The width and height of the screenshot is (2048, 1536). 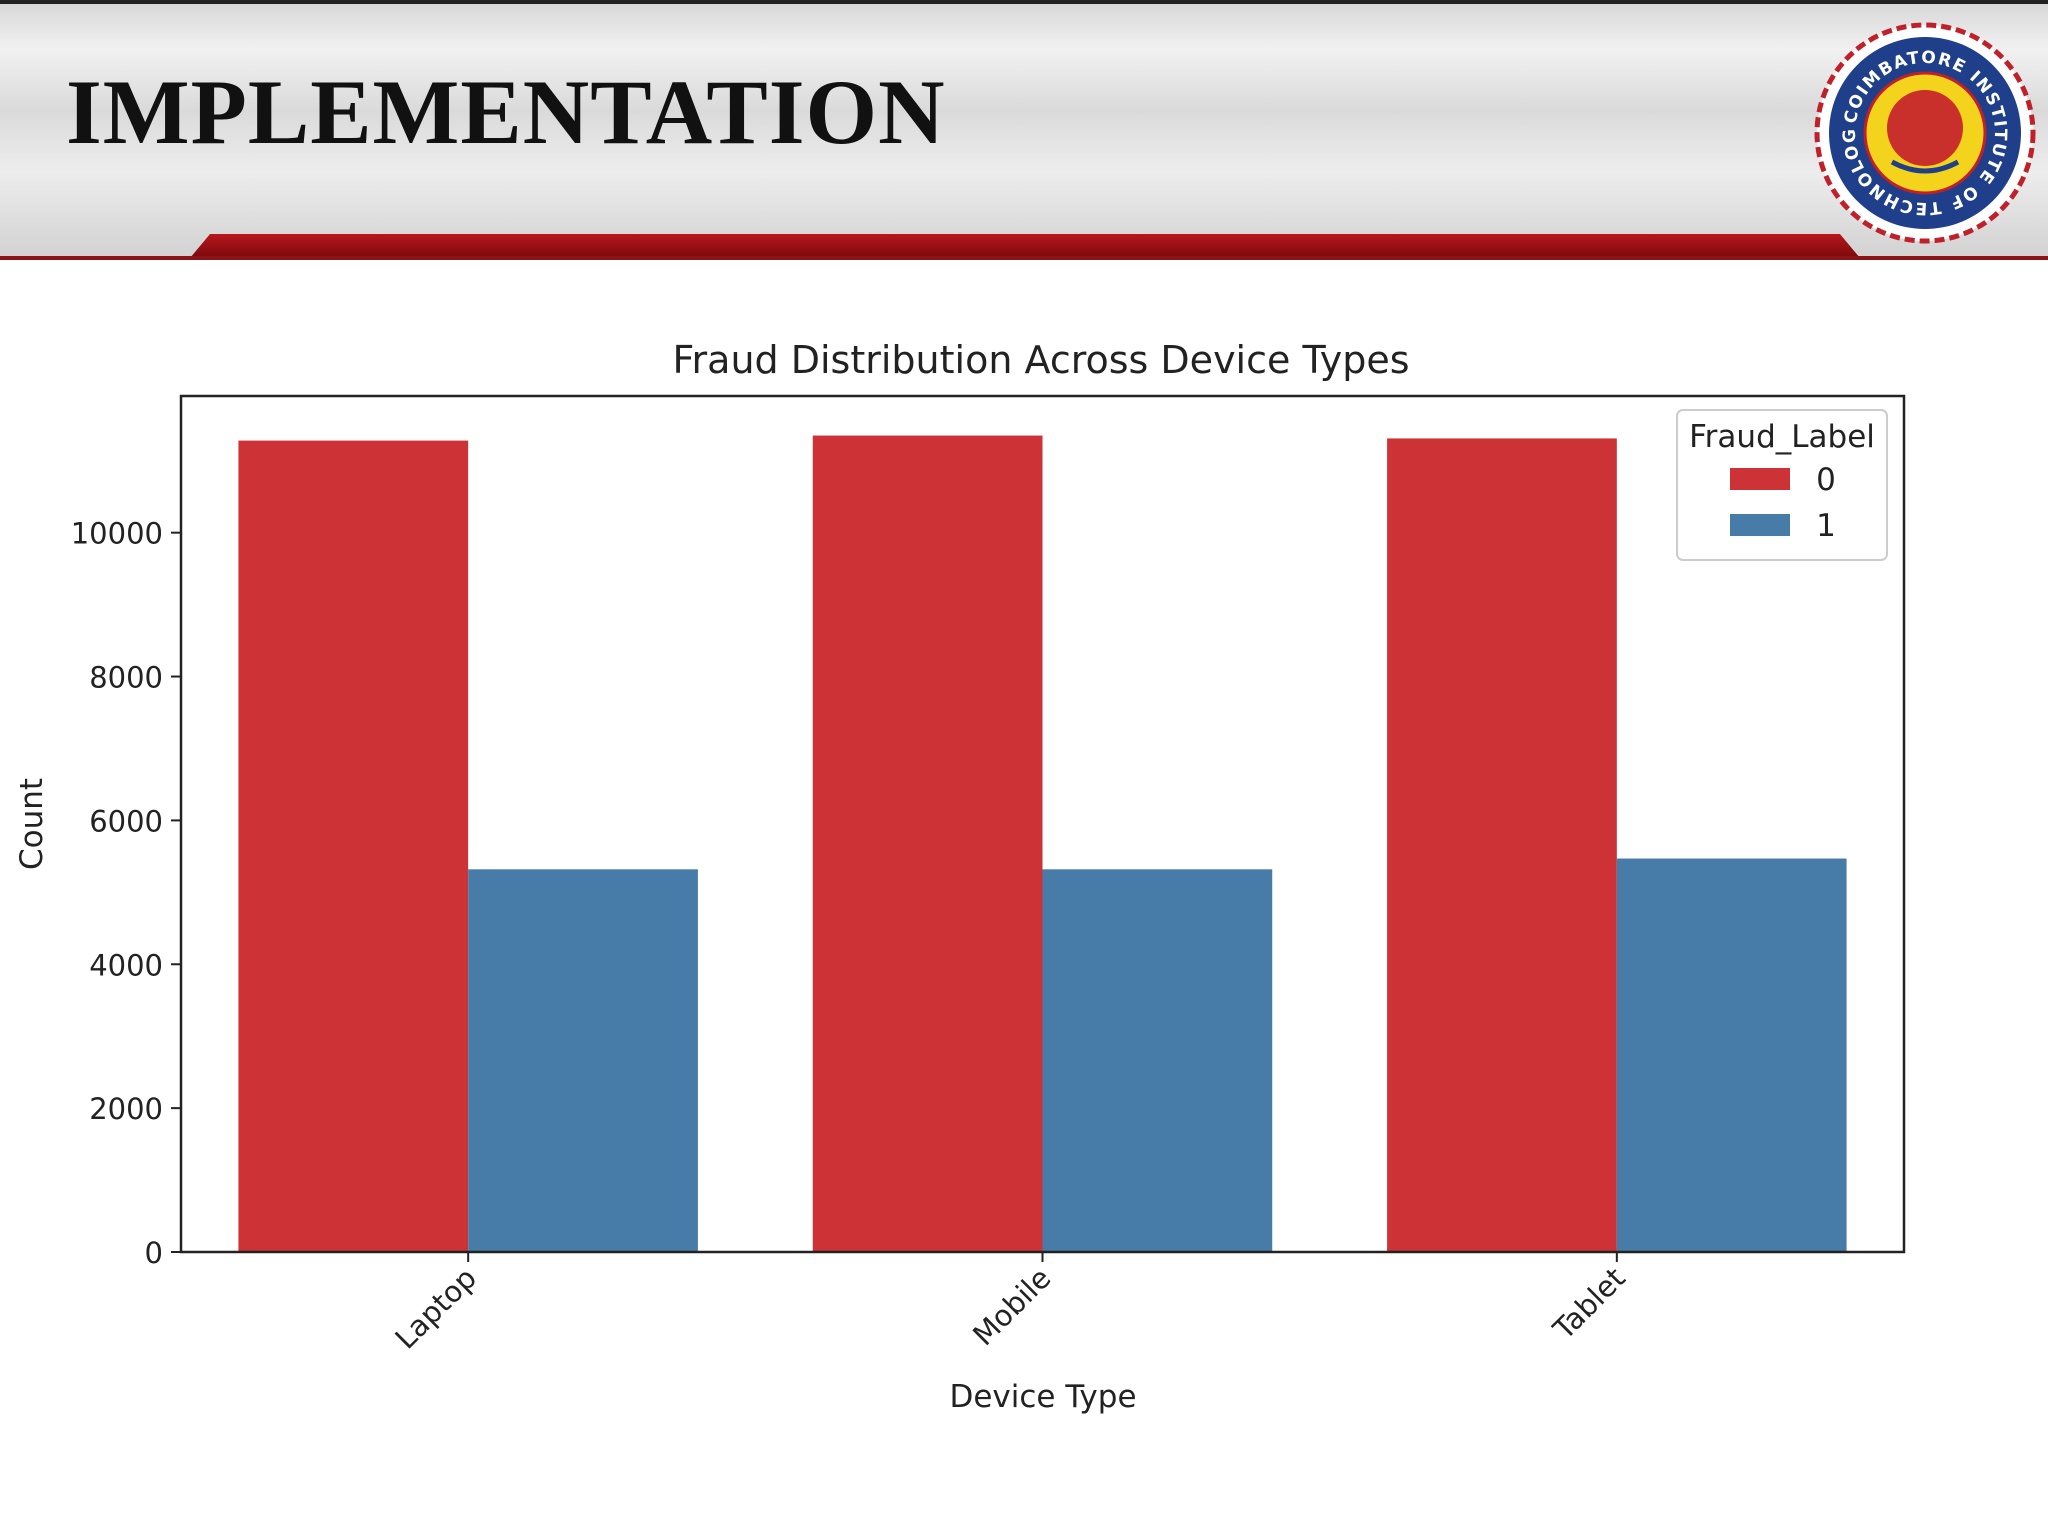 What do you see at coordinates (1783, 503) in the screenshot?
I see `legend-items: 01` at bounding box center [1783, 503].